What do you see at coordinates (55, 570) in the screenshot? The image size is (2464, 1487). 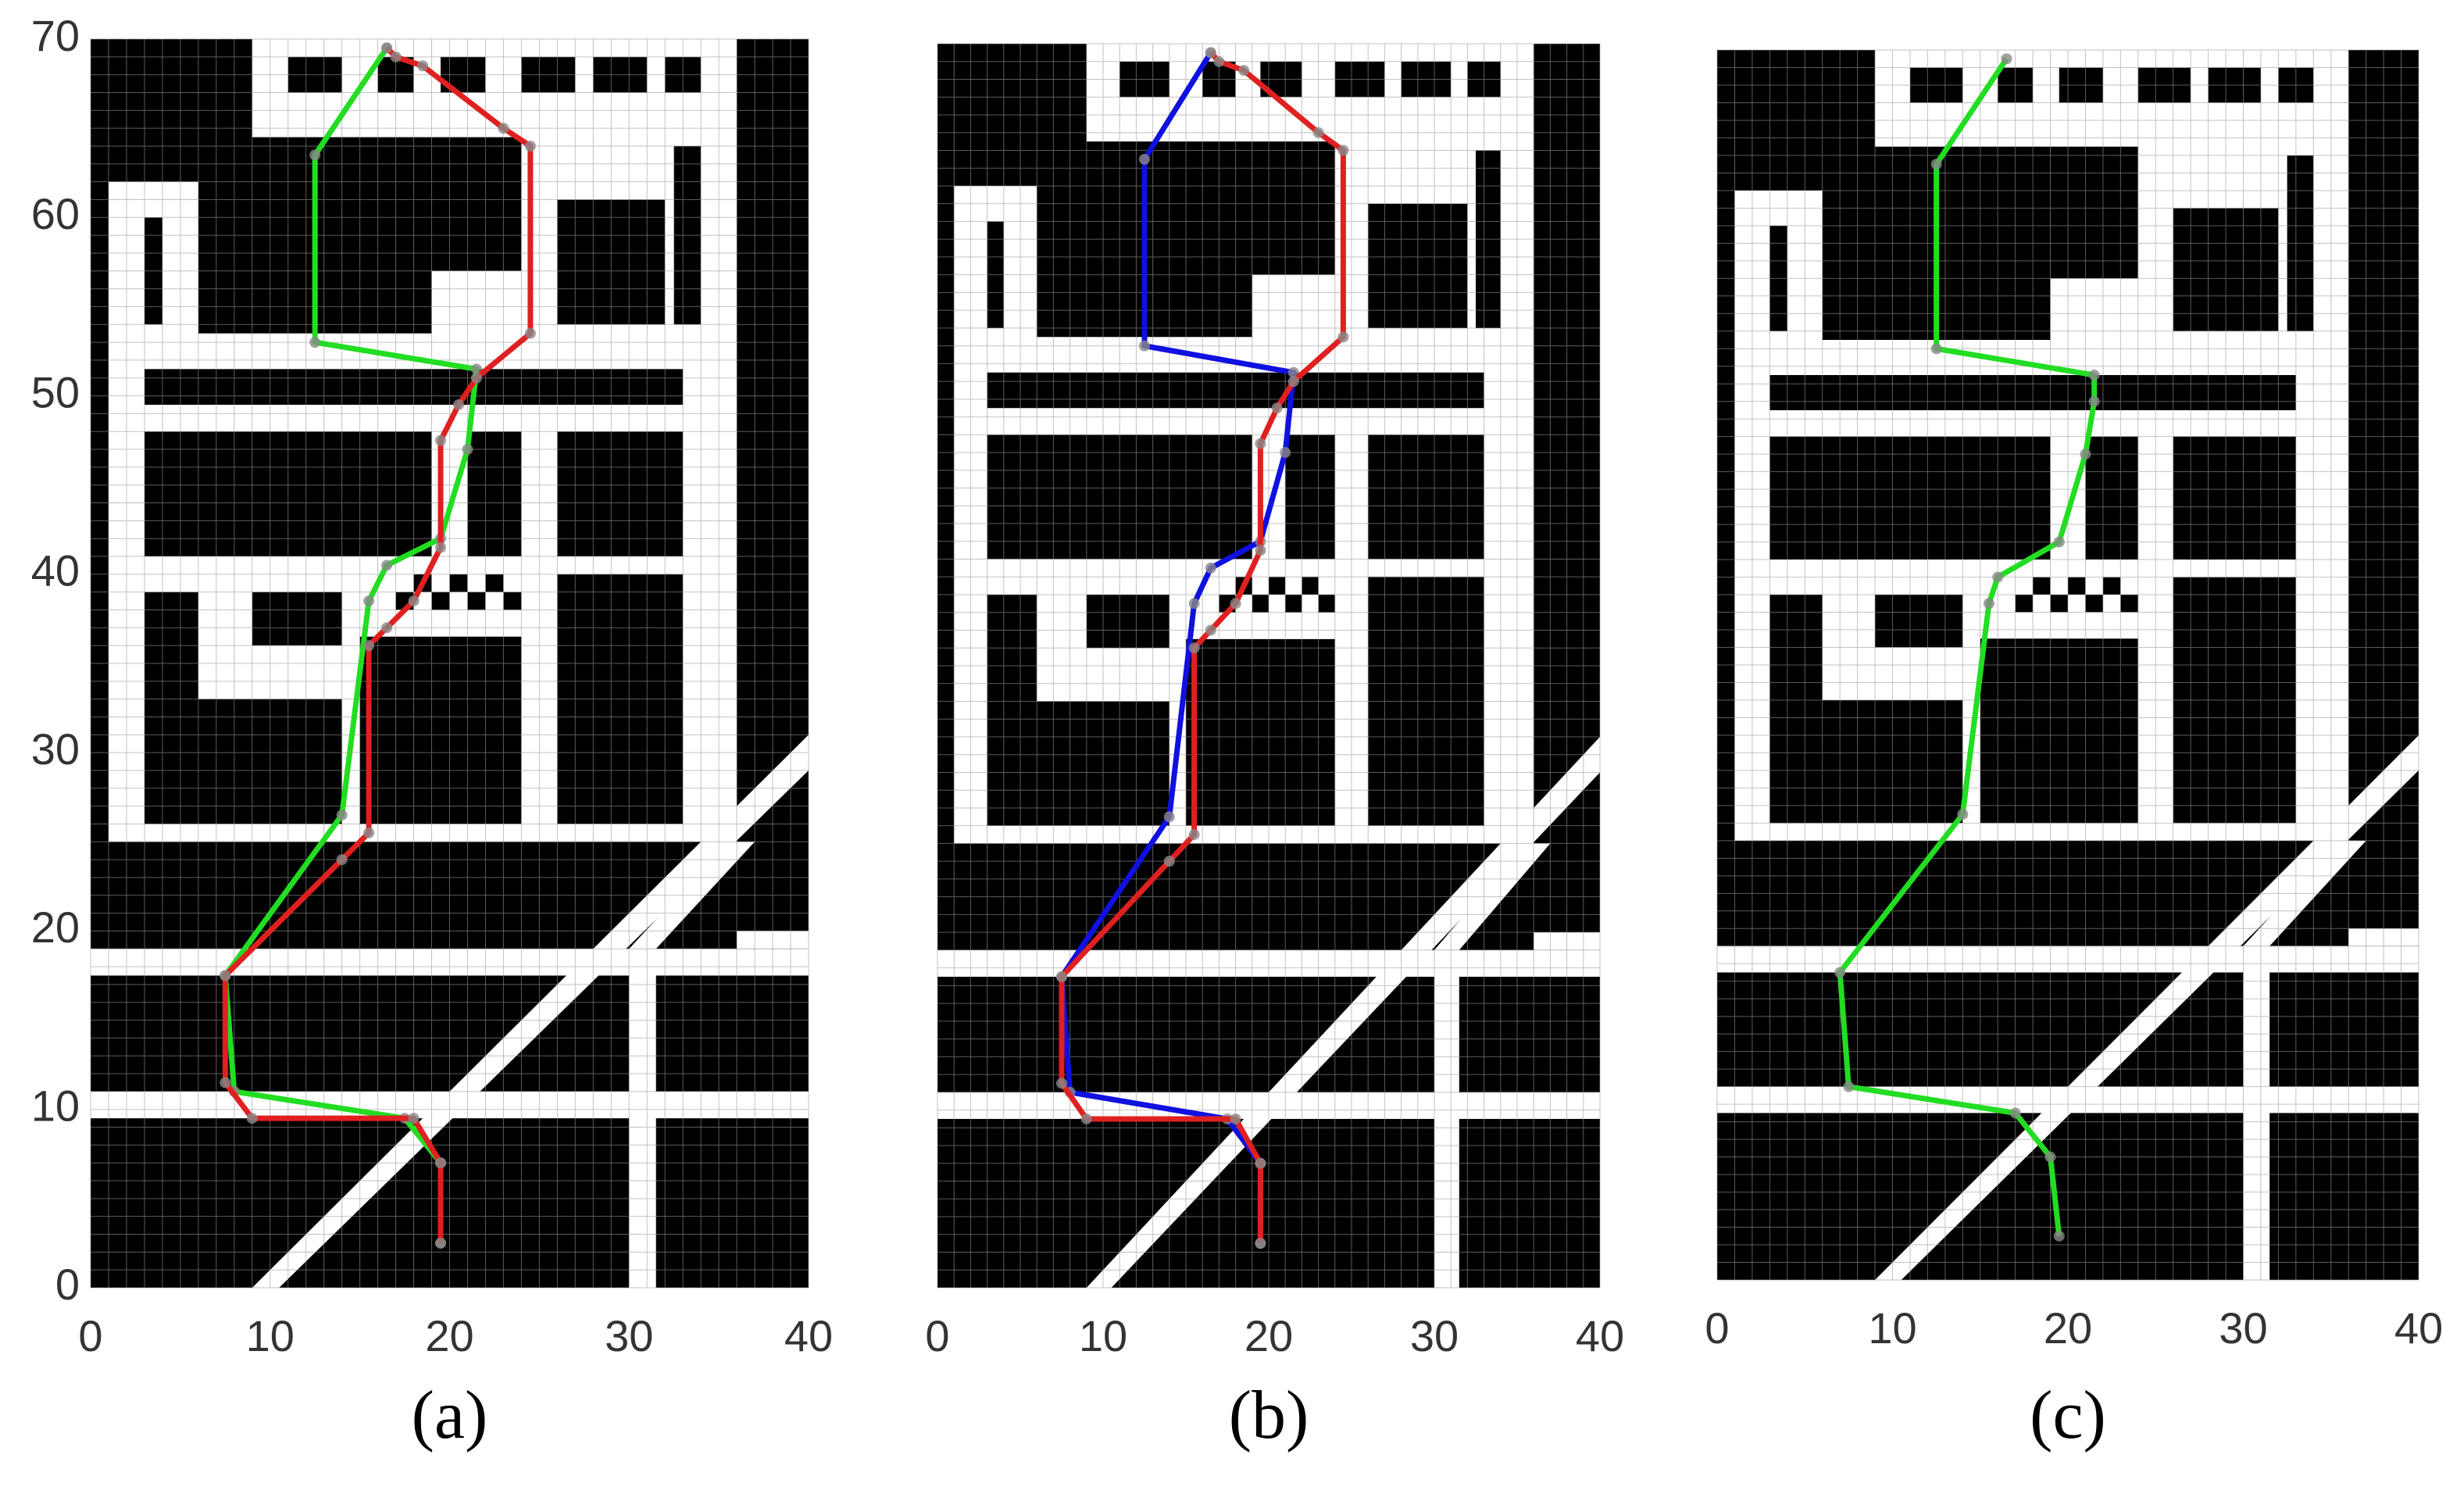 I see `y-tick-label: 40` at bounding box center [55, 570].